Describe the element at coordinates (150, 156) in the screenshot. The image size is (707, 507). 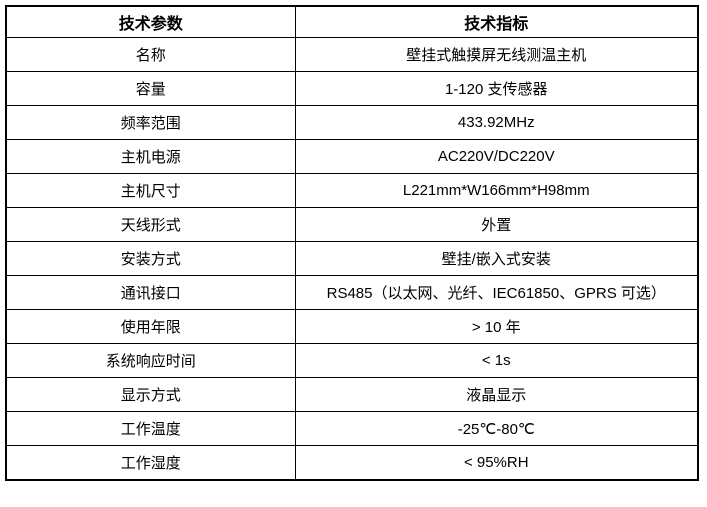
I see `param-cell: 主机电源` at that location.